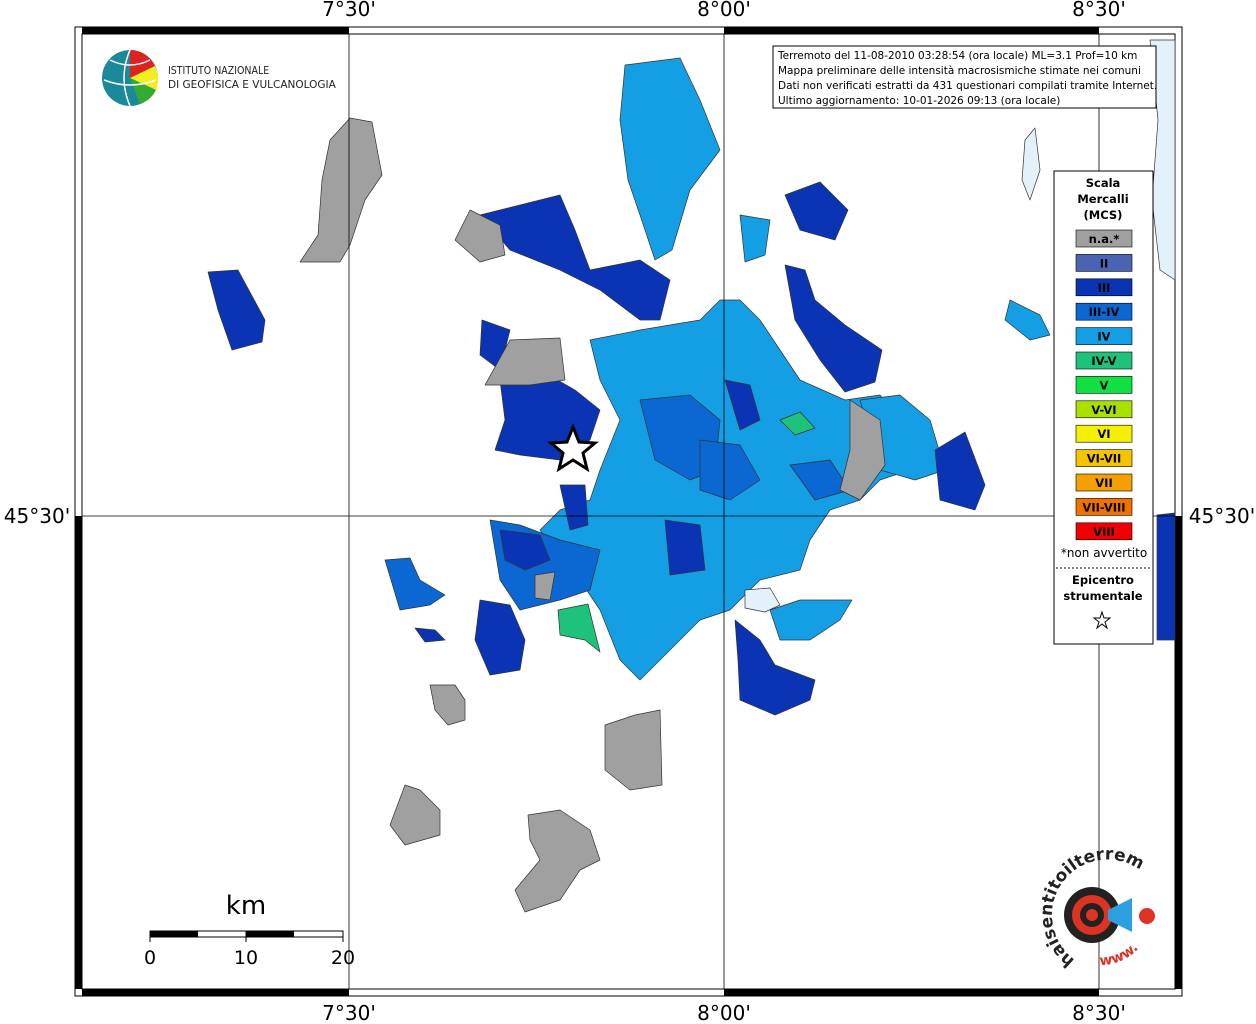 This screenshot has height=1024, width=1256. I want to click on institute-name: DI GEOFISICA E VULCANOLOGIA, so click(252, 85).